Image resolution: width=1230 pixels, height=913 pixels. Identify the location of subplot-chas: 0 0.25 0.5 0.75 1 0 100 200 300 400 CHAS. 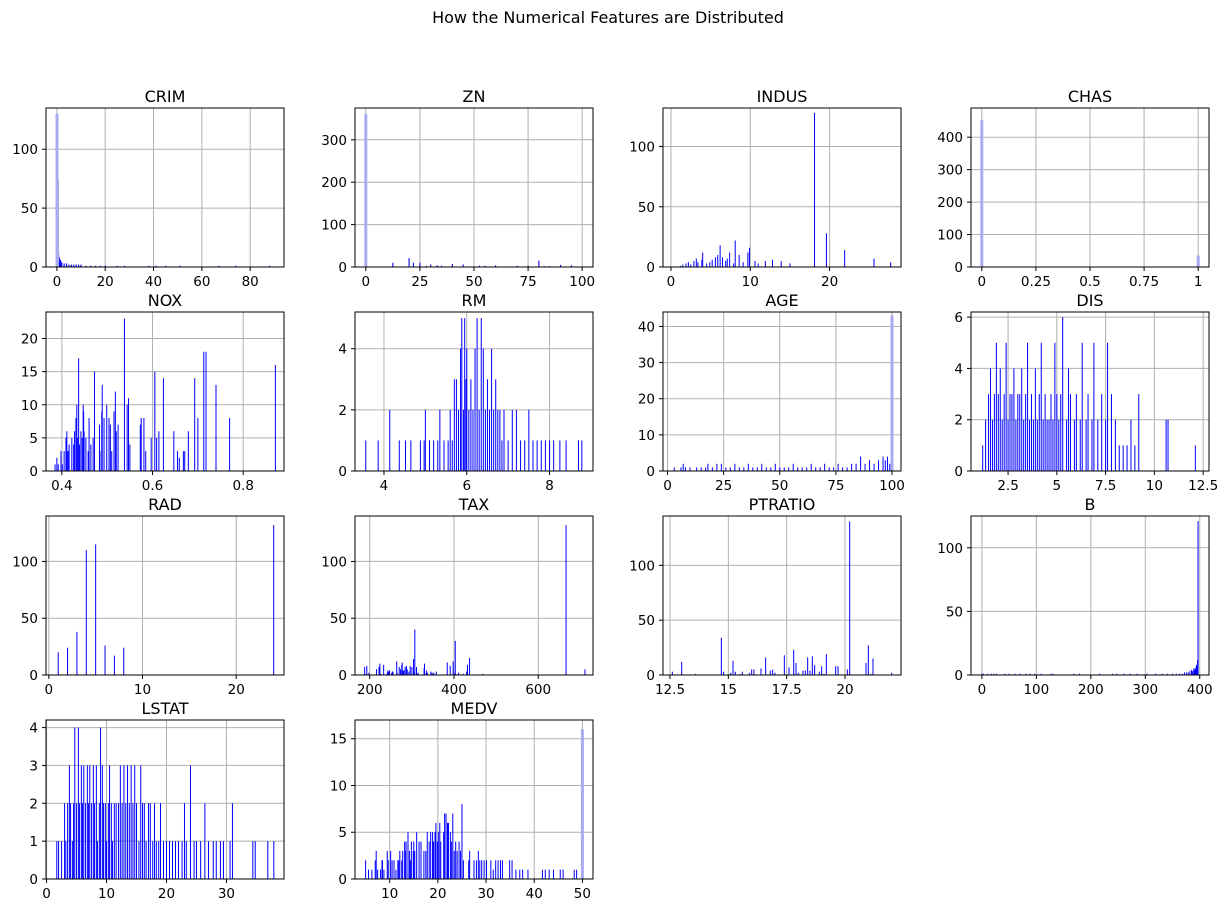
(1073, 188).